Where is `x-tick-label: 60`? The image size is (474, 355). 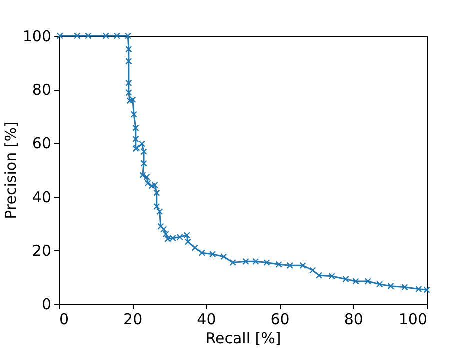 x-tick-label: 60 is located at coordinates (280, 319).